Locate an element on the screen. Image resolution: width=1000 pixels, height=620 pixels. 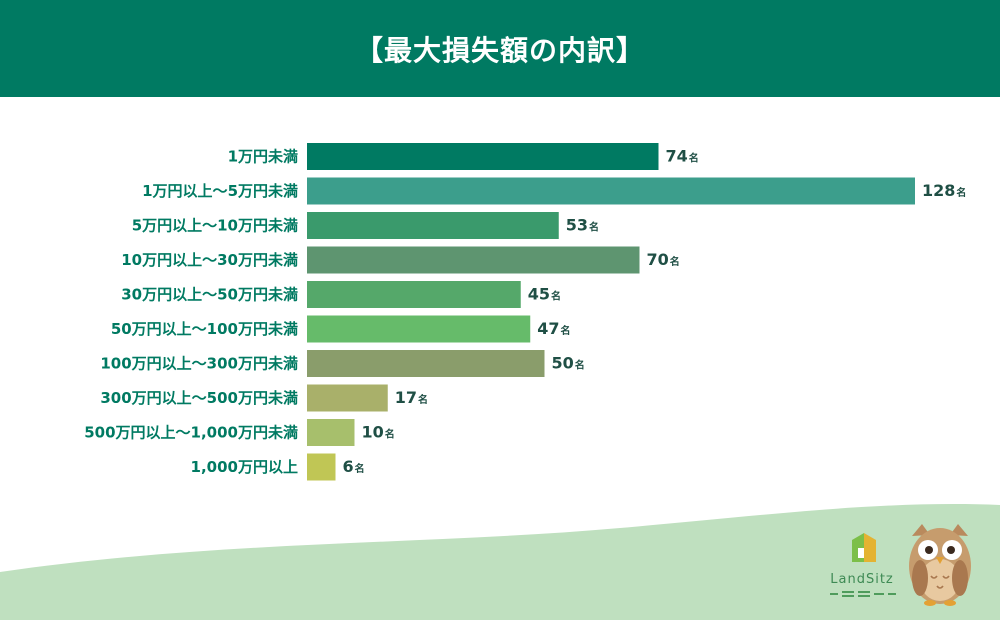
category-label: 100万円以上～300万円未満 is located at coordinates (199, 364).